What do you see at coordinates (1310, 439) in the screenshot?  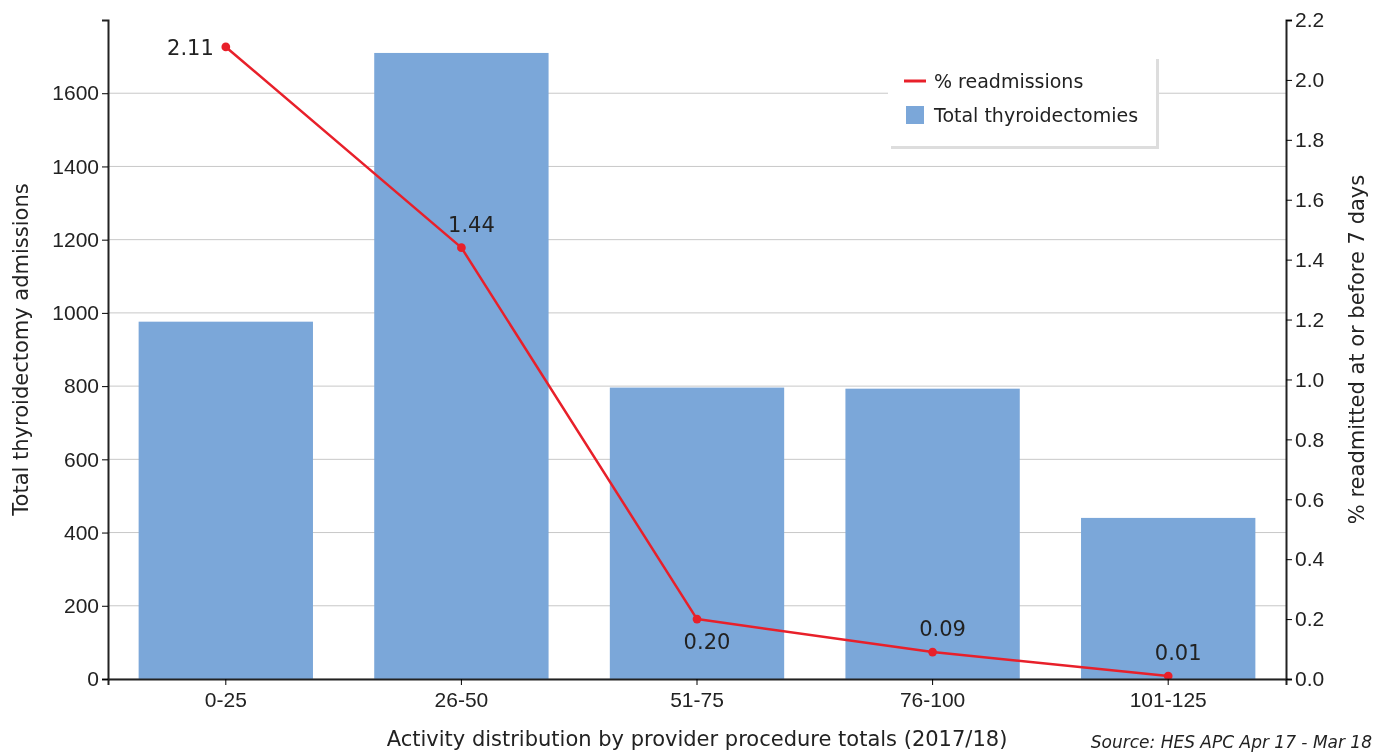 I see `y2-tick-label: 0.8` at bounding box center [1310, 439].